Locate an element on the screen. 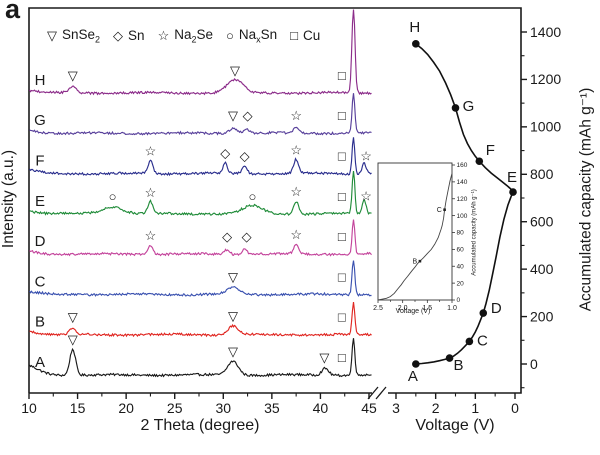 Image resolution: width=600 pixels, height=455 pixels. xrd-trace-D: ☆ ◇ ◇ ☆ □ D is located at coordinates (200, 238).